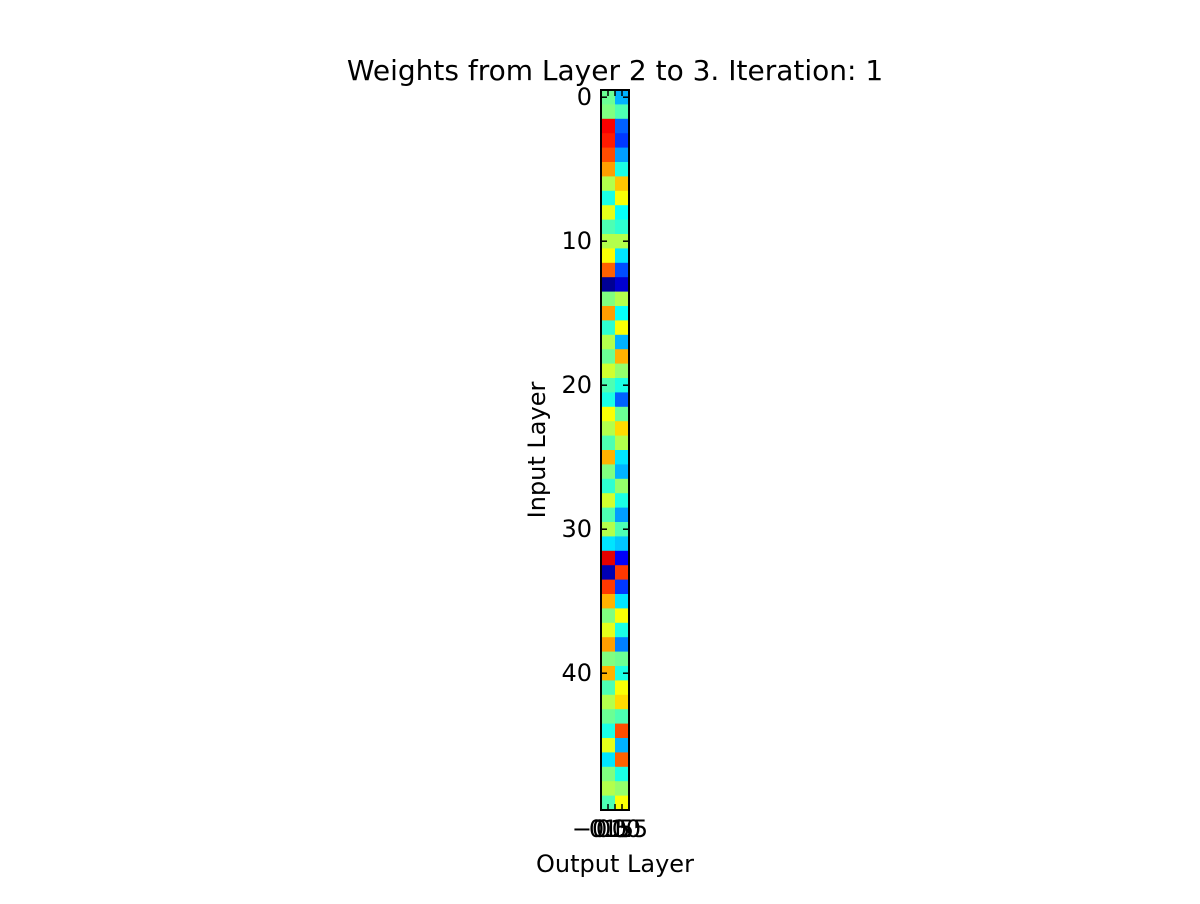  Describe the element at coordinates (622, 829) in the screenshot. I see `x-tick-label: 1.0` at that location.